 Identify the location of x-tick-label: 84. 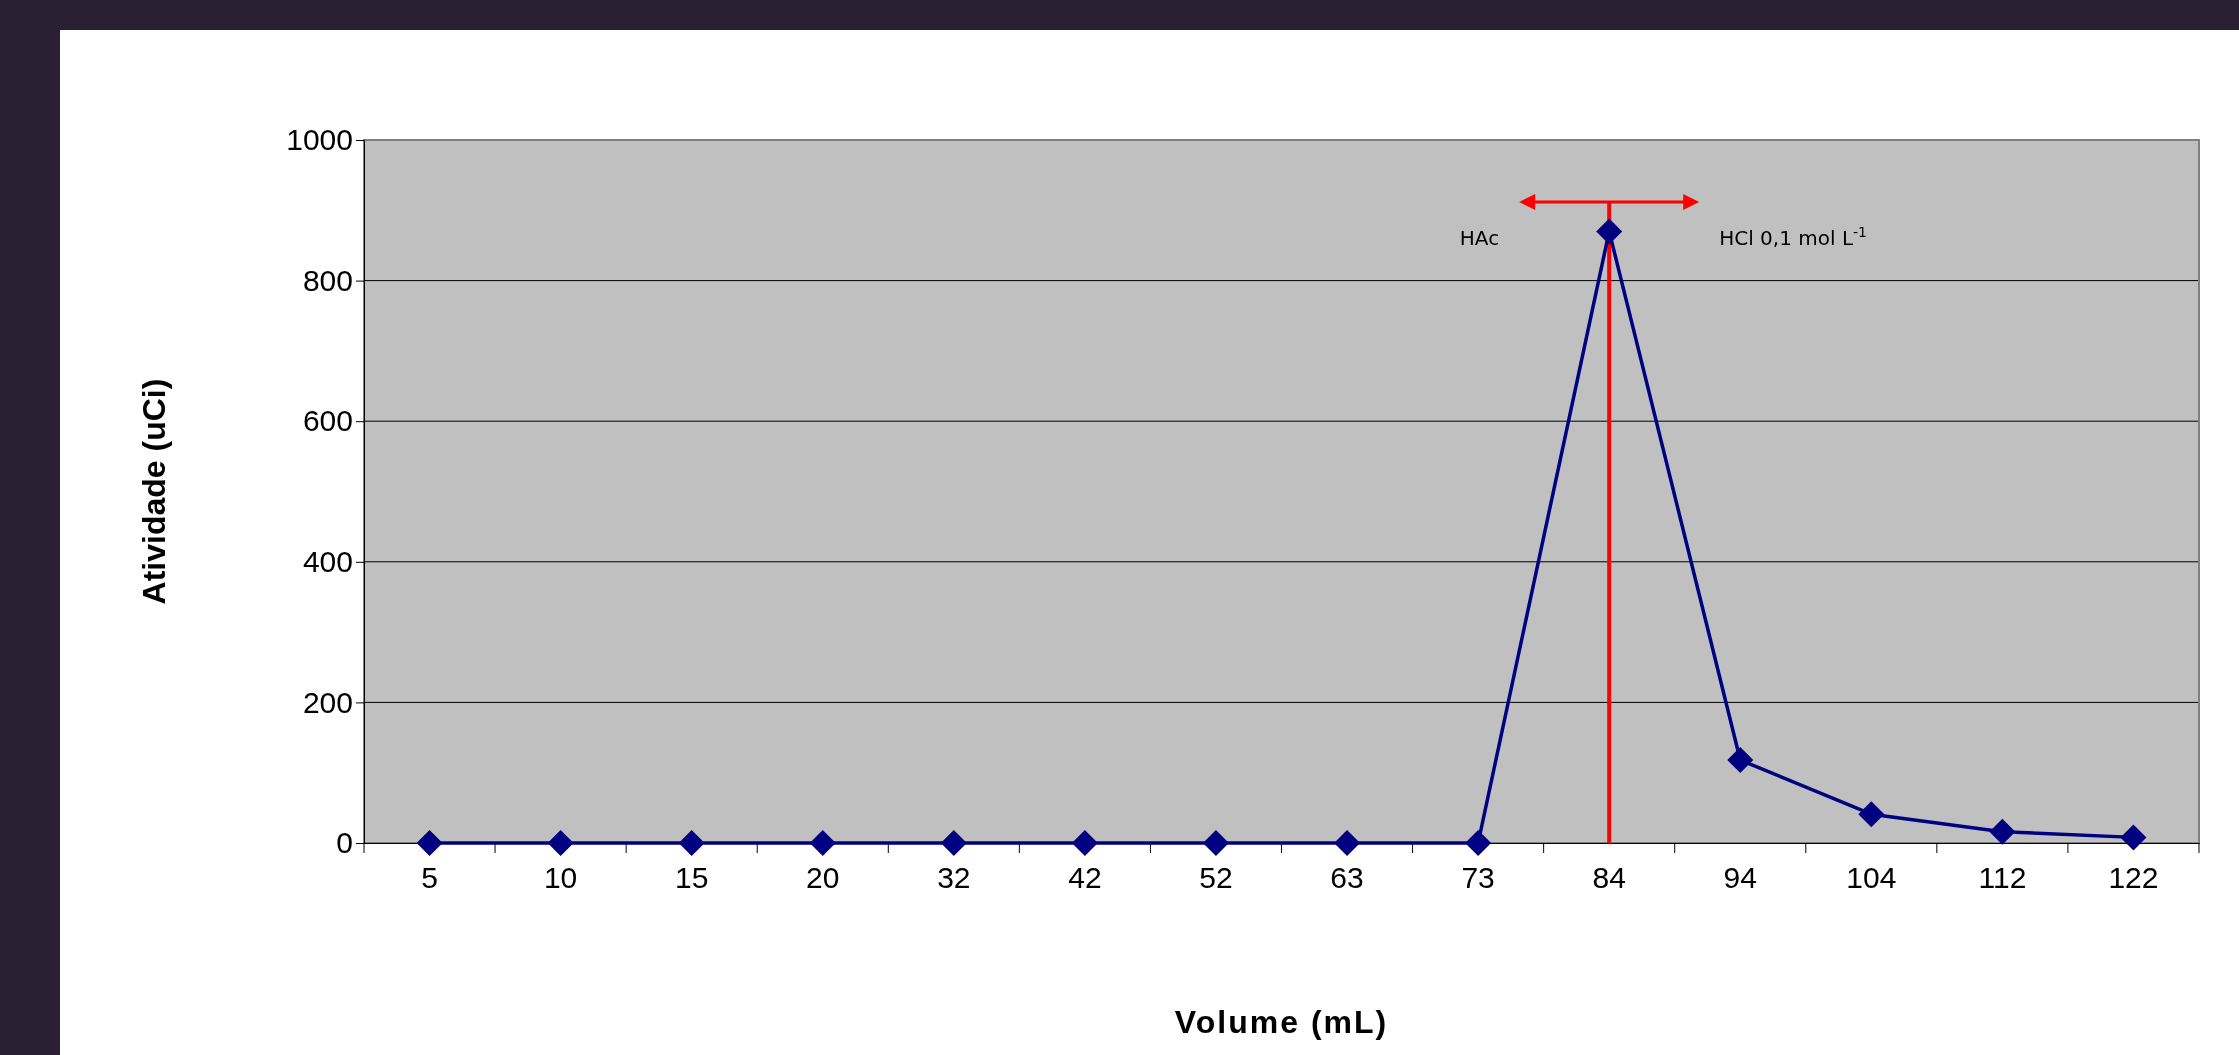
(1609, 878).